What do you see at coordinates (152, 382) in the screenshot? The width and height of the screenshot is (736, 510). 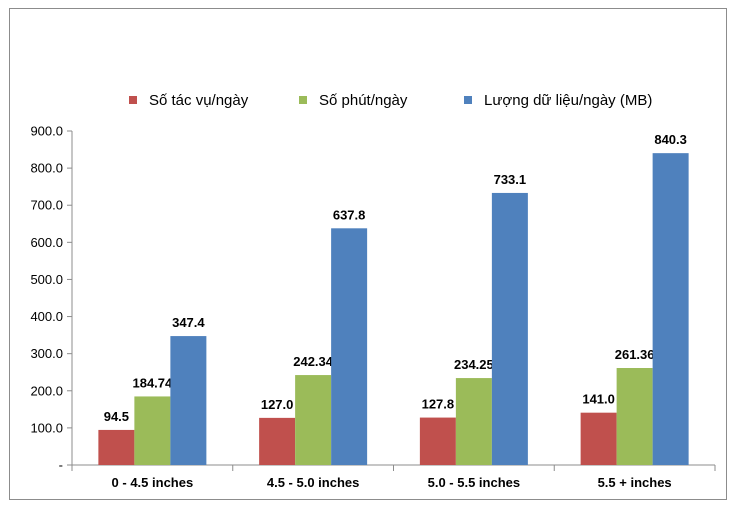 I see `data-label: 184.74` at bounding box center [152, 382].